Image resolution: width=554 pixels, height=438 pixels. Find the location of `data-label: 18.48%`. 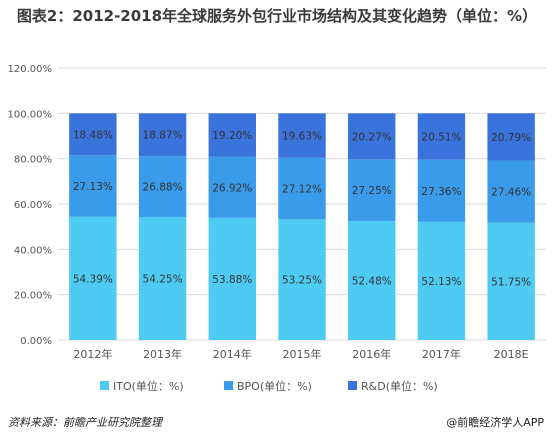

data-label: 18.48% is located at coordinates (93, 135).